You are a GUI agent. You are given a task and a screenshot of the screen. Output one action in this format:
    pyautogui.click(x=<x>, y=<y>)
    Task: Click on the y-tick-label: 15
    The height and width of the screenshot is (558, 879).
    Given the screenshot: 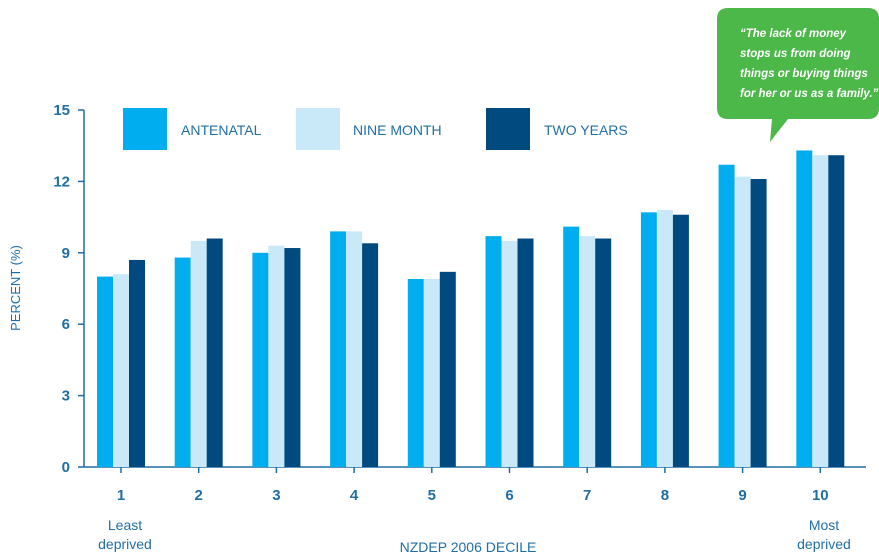 What is the action you would take?
    pyautogui.click(x=61, y=110)
    